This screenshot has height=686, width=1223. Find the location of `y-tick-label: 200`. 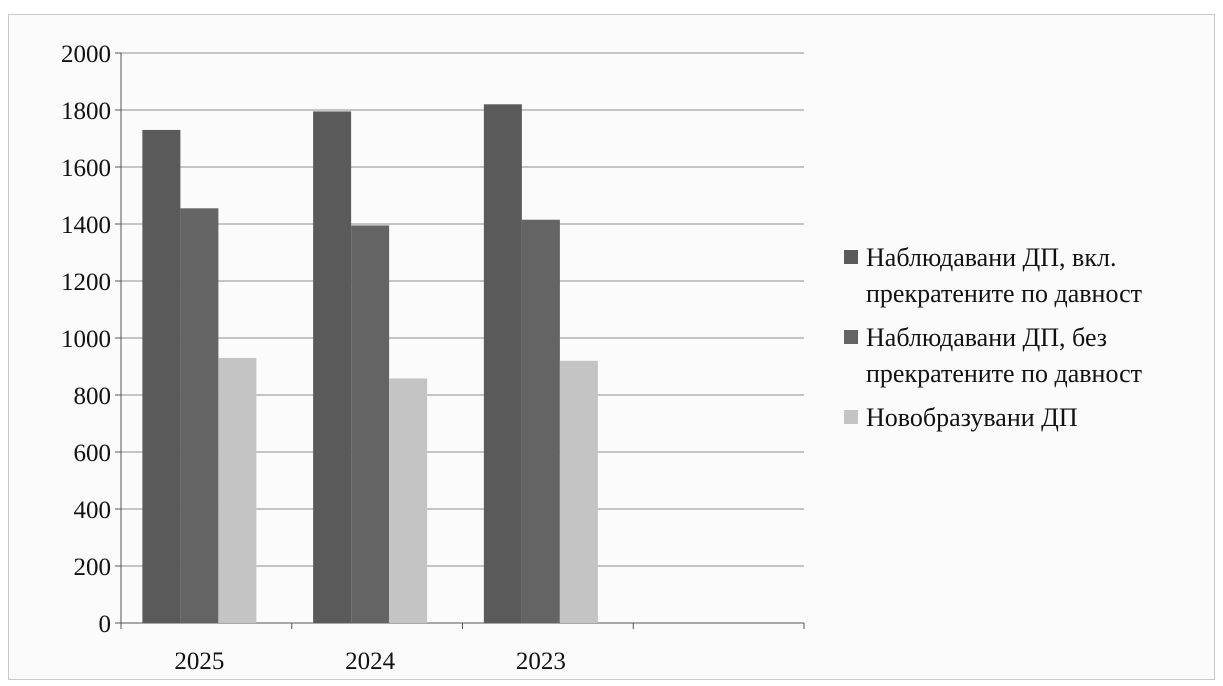

y-tick-label: 200 is located at coordinates (93, 567).